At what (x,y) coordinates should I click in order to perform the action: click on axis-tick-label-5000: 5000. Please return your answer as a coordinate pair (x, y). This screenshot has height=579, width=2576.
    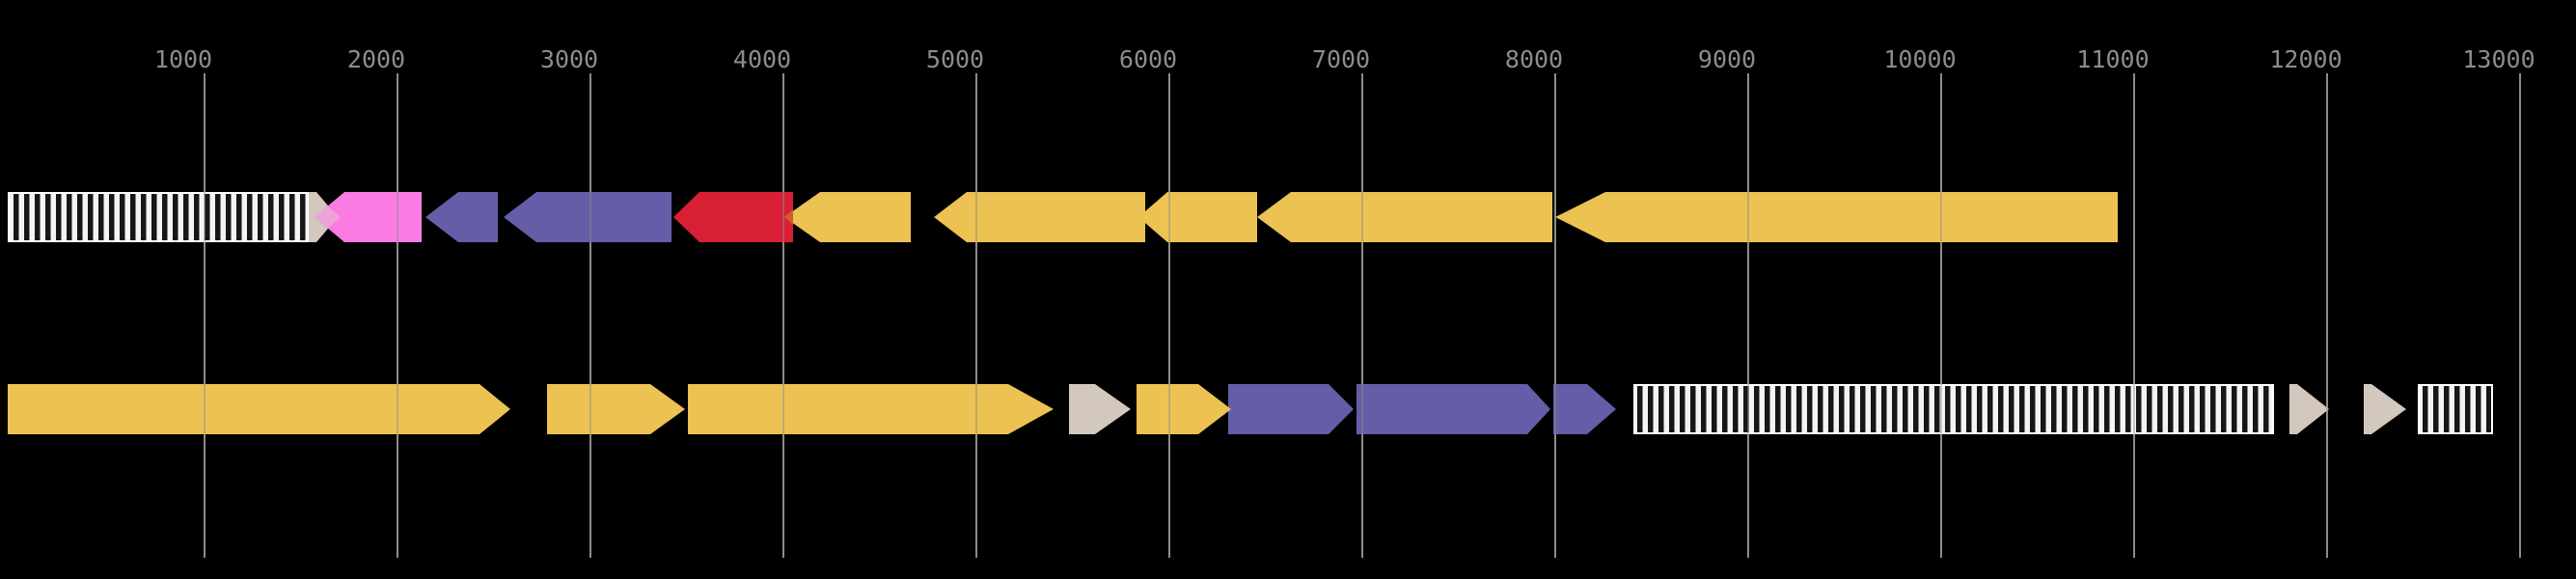
    Looking at the image, I should click on (955, 59).